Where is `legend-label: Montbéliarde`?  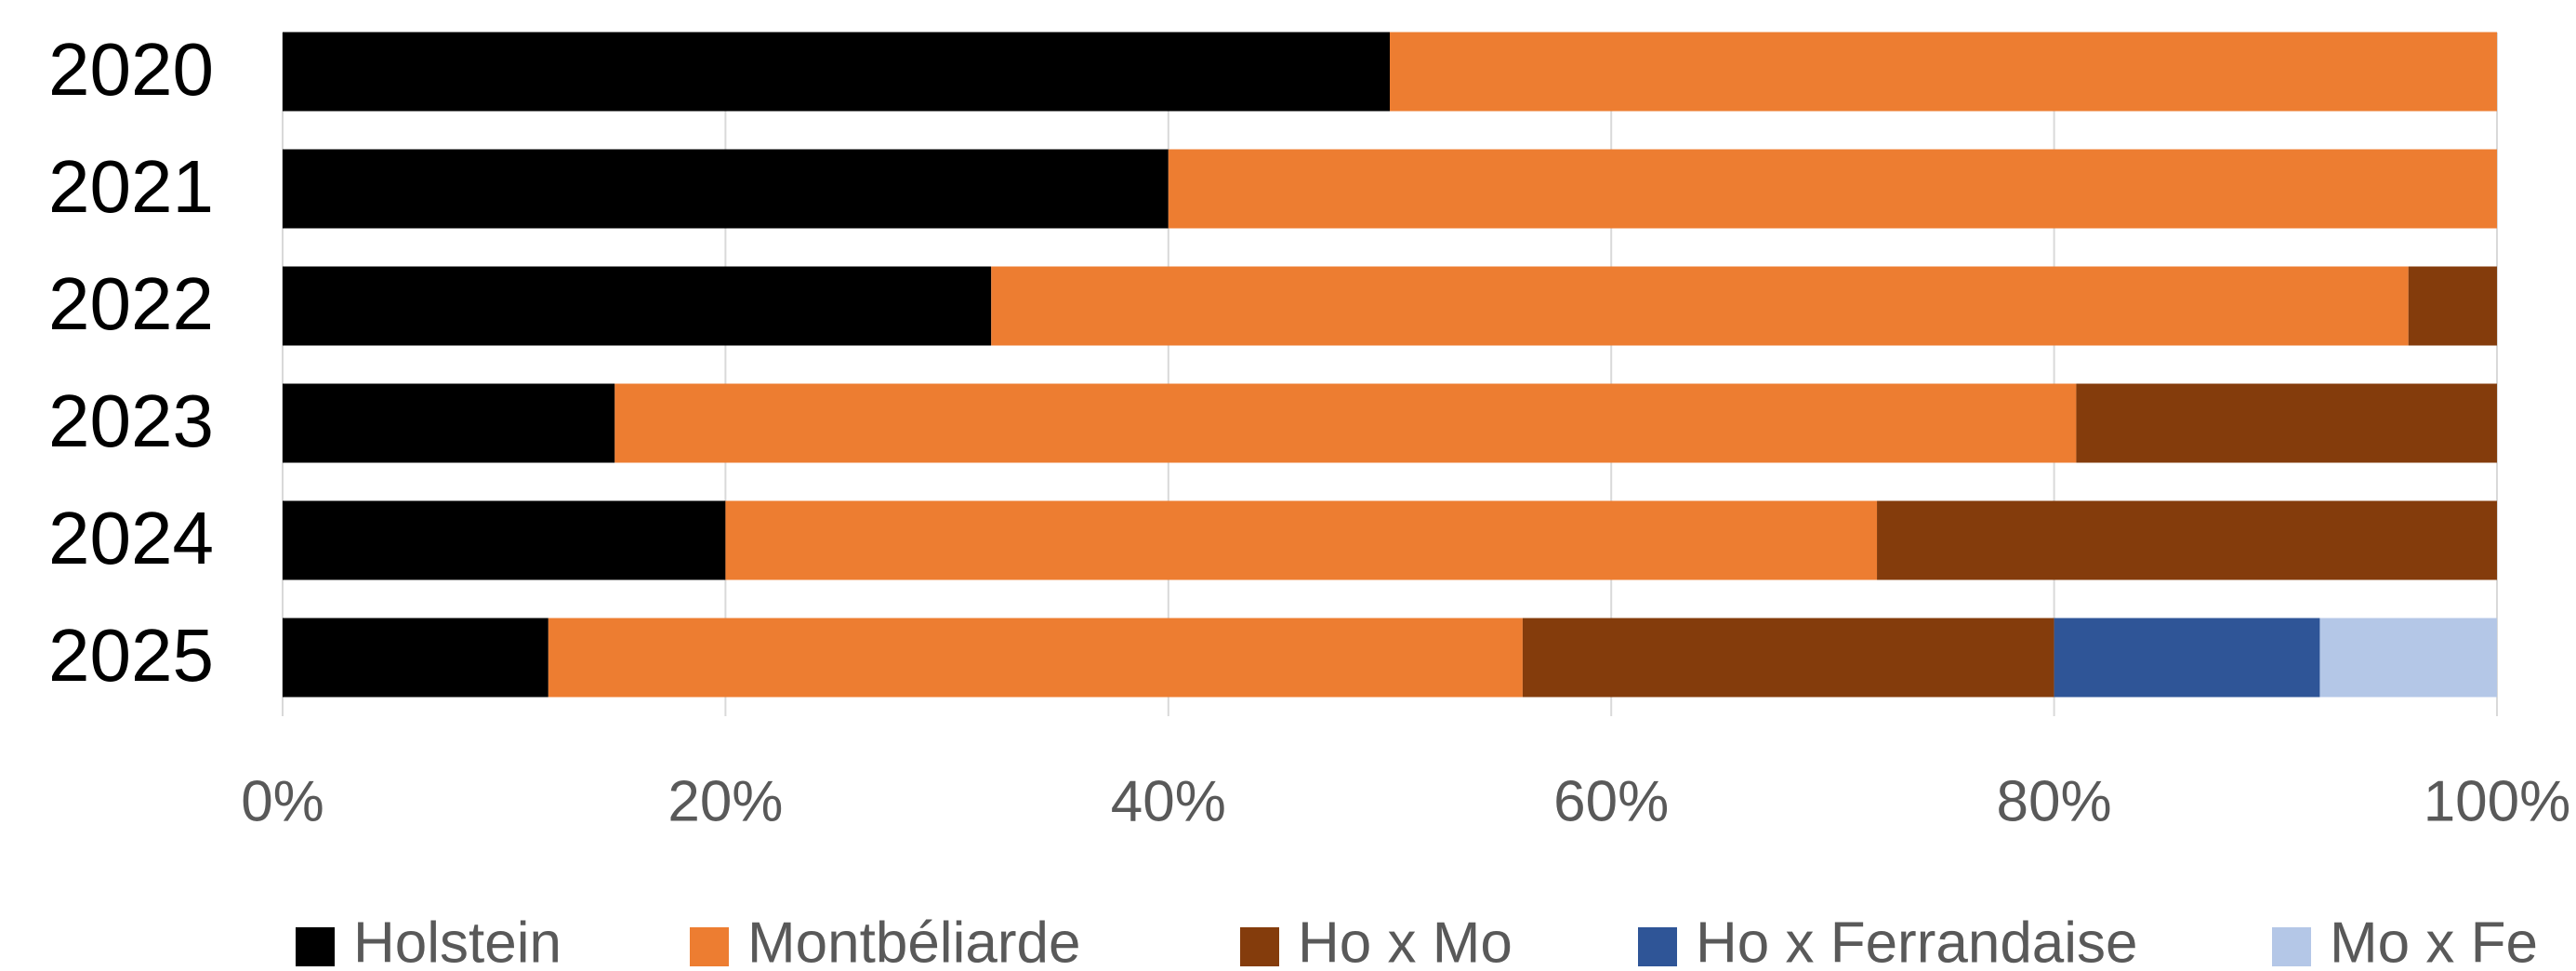
legend-label: Montbéliarde is located at coordinates (913, 941).